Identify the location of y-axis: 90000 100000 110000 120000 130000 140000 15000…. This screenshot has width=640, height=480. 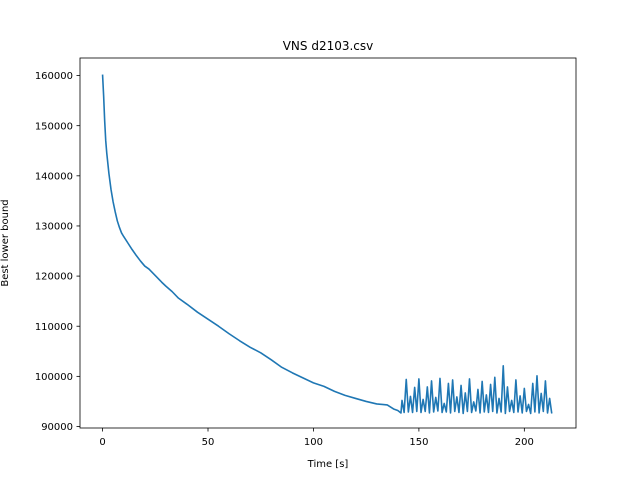
(57, 252).